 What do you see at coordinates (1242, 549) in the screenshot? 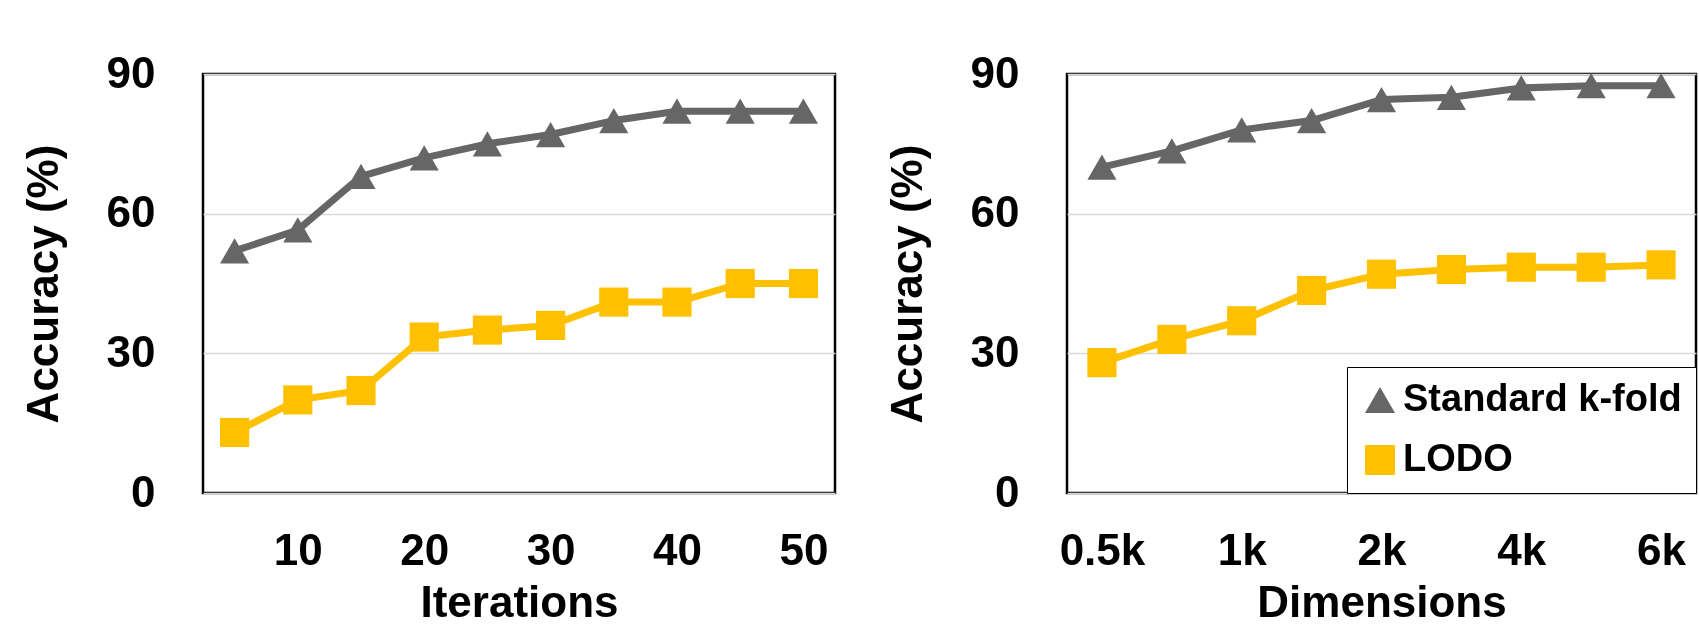
I see `x-tick-label: 1k` at bounding box center [1242, 549].